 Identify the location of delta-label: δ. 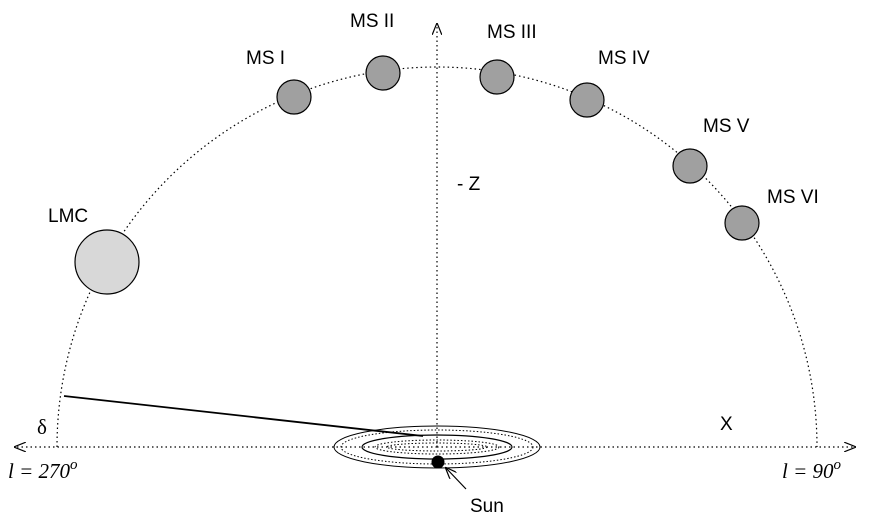
(42, 427).